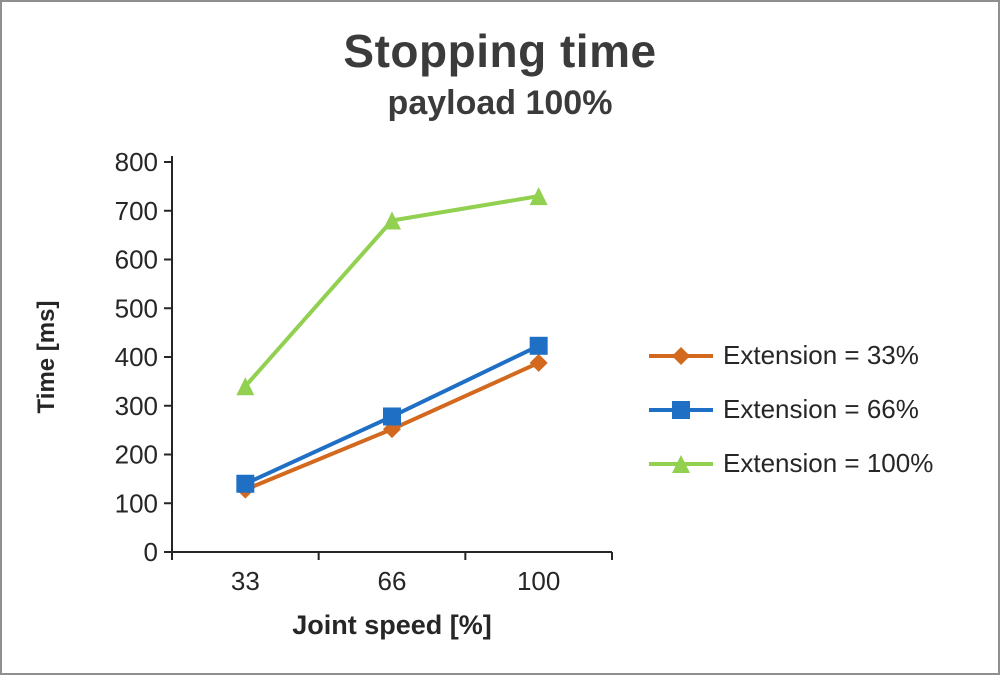 The image size is (1000, 675). I want to click on svg-text: Time [ms], so click(46, 357).